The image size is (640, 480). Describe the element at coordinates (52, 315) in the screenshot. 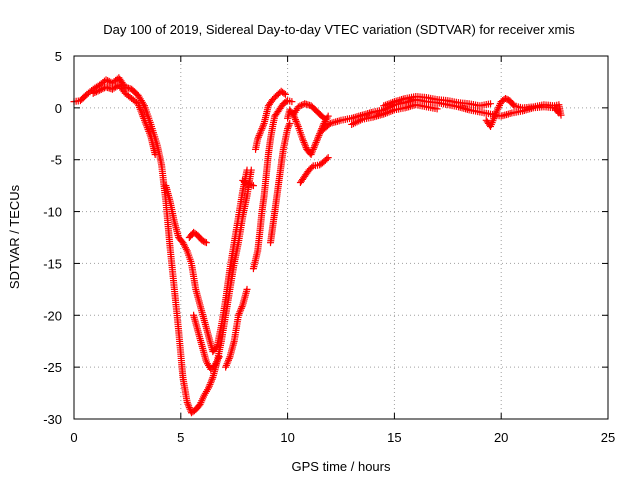

I see `y-tick-label: -20` at that location.